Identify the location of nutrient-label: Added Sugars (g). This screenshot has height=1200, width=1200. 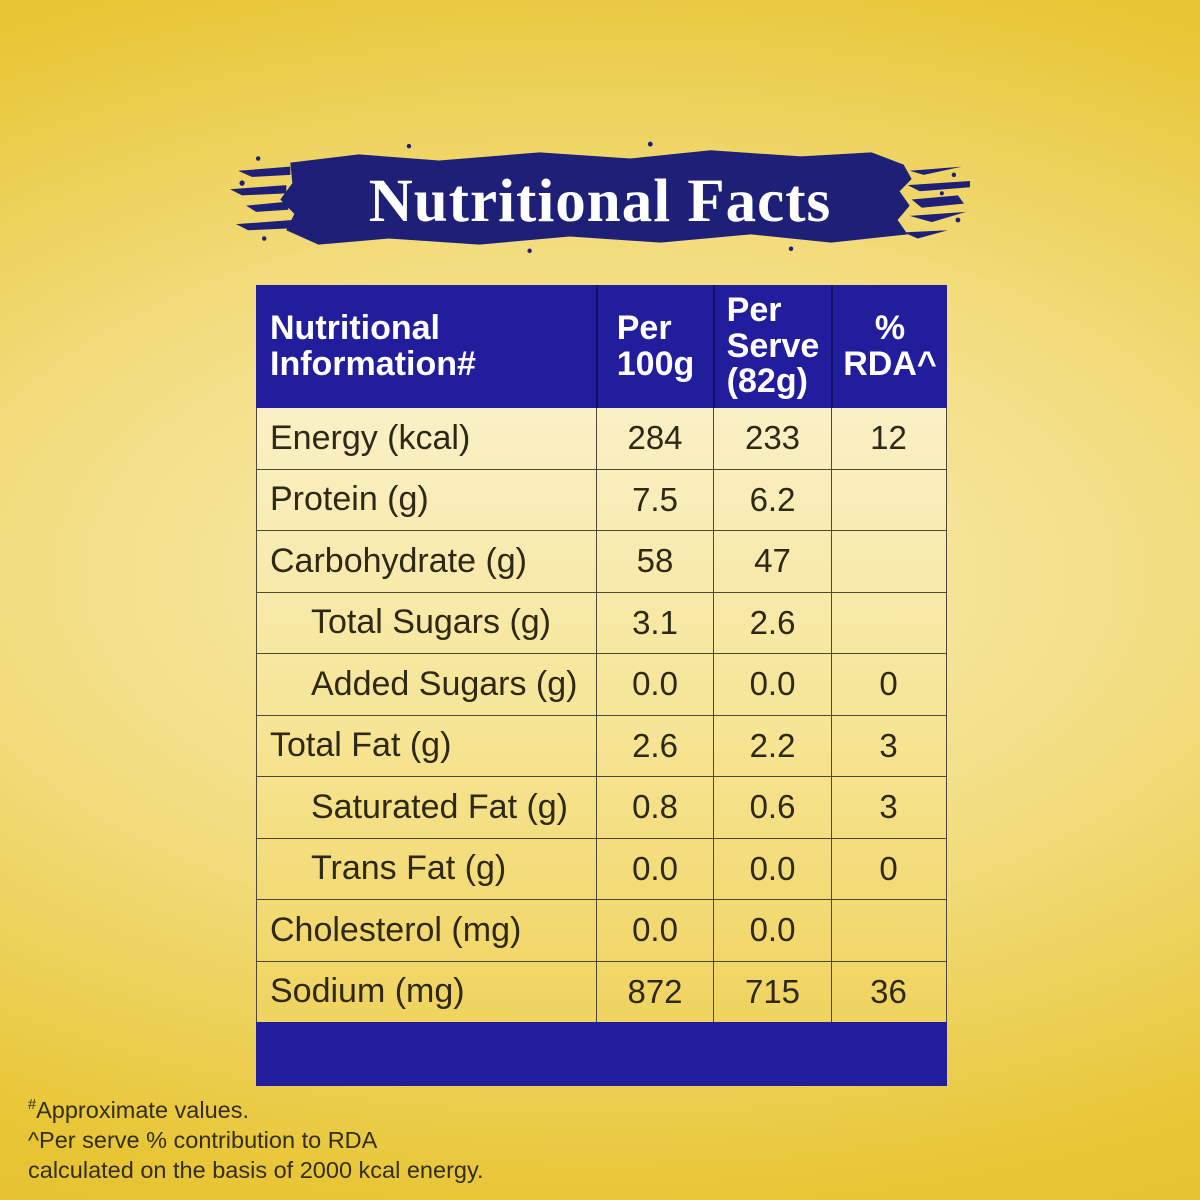
(427, 684).